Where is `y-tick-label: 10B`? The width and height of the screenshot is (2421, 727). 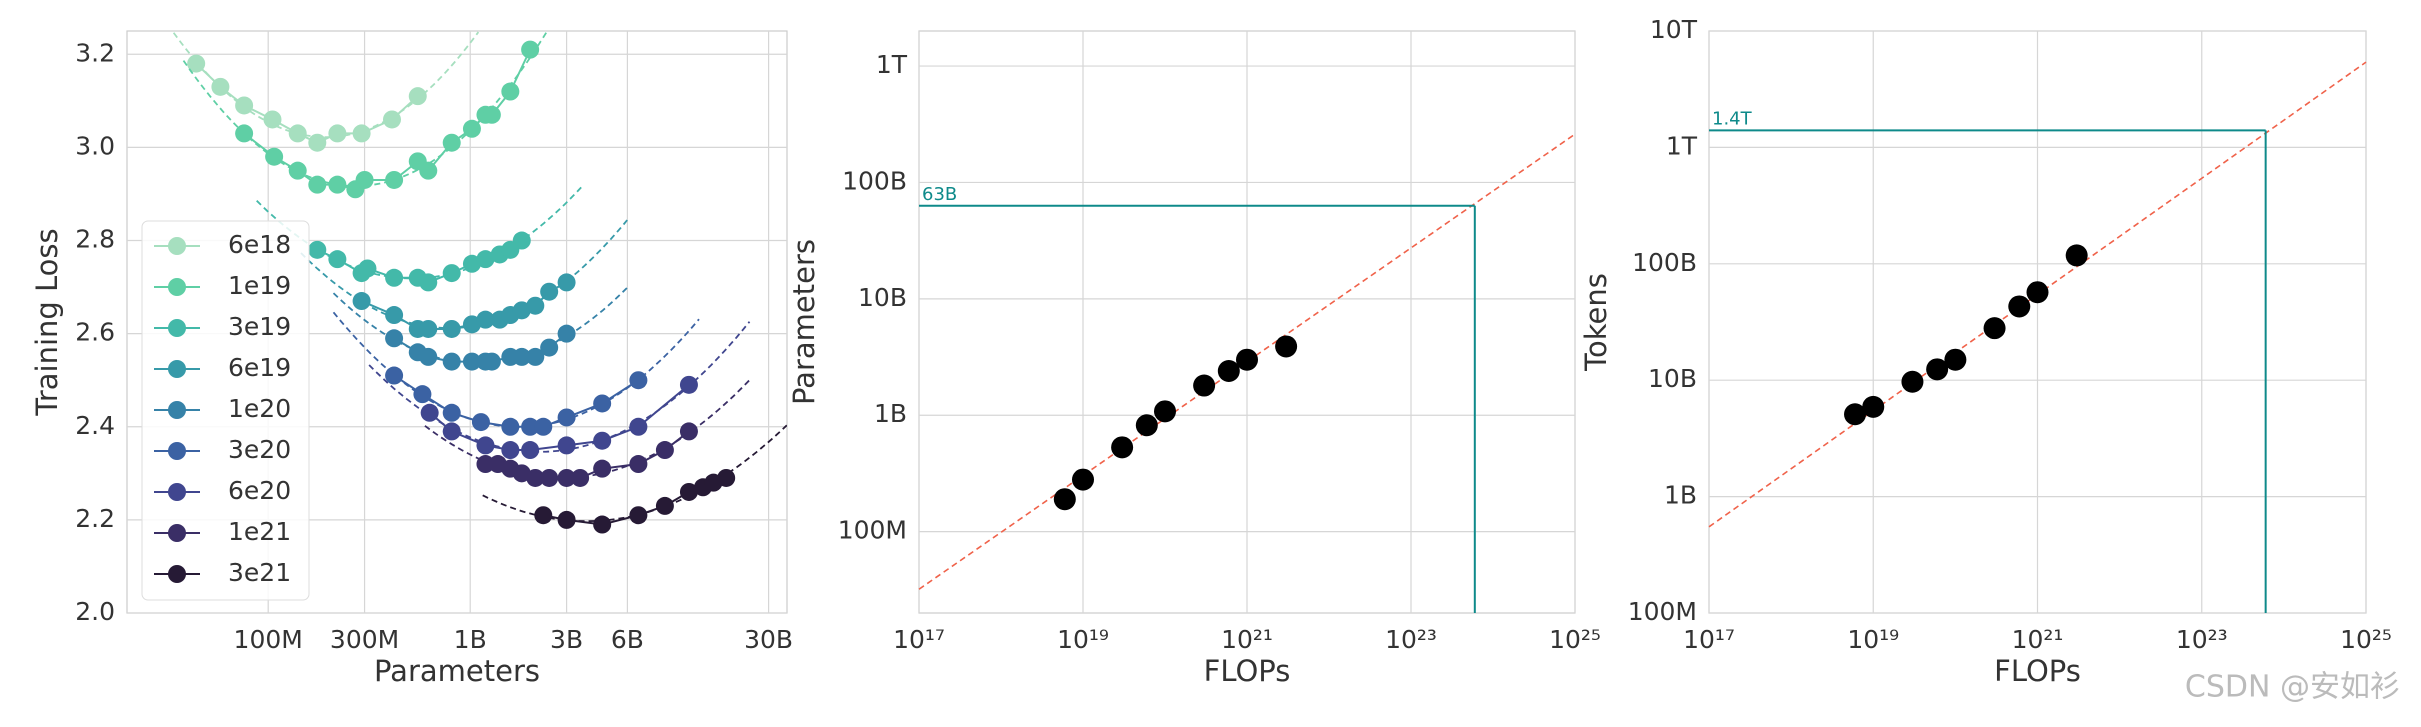 y-tick-label: 10B is located at coordinates (1672, 378).